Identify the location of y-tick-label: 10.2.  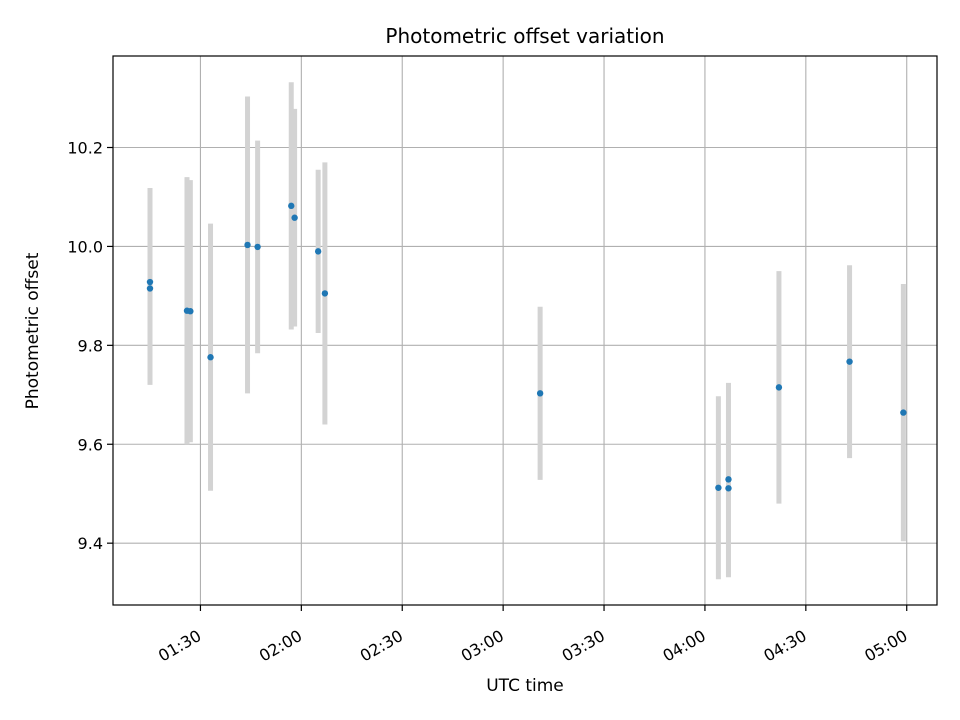
(85, 148).